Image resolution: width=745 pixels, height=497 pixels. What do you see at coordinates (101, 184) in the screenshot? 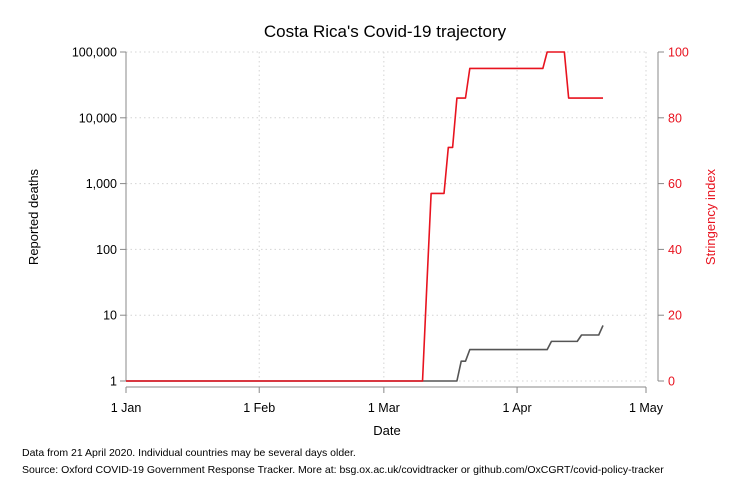
I see `left-tick-label: 1,000` at bounding box center [101, 184].